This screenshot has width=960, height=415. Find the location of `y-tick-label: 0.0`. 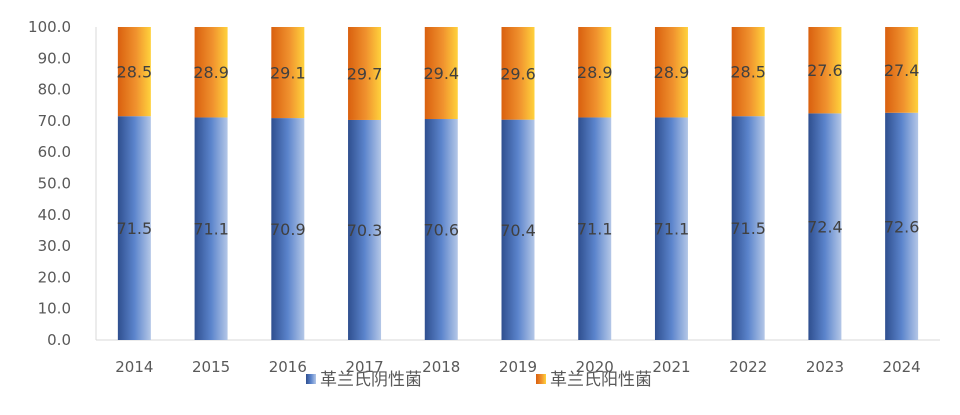

y-tick-label: 0.0 is located at coordinates (59, 340).